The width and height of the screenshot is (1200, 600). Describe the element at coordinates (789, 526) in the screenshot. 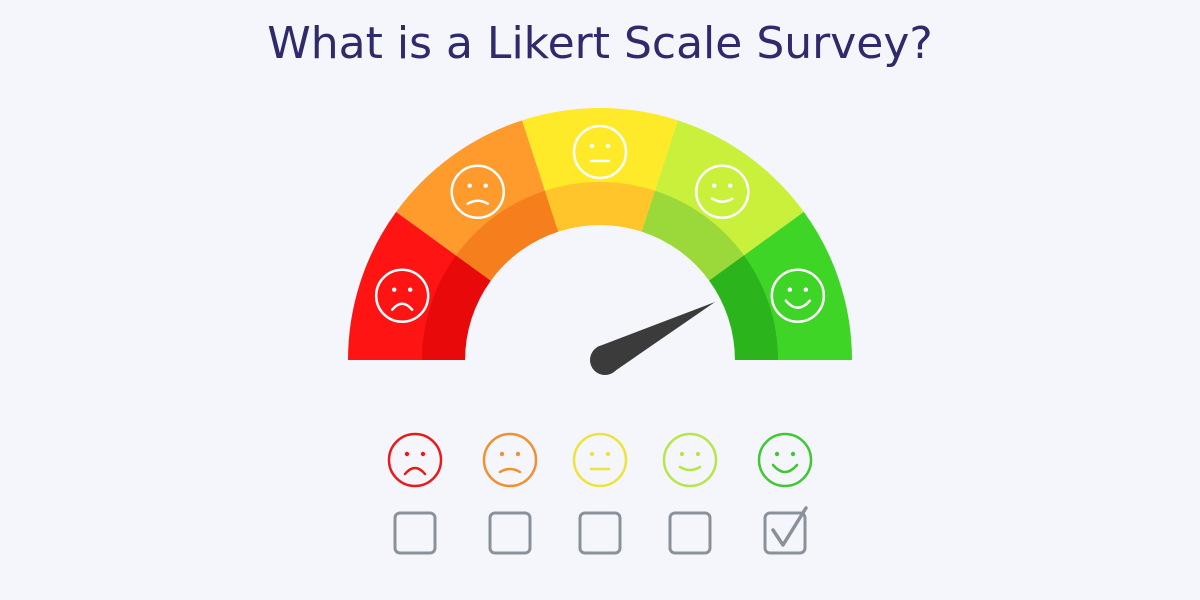

I see `checkmark` at that location.